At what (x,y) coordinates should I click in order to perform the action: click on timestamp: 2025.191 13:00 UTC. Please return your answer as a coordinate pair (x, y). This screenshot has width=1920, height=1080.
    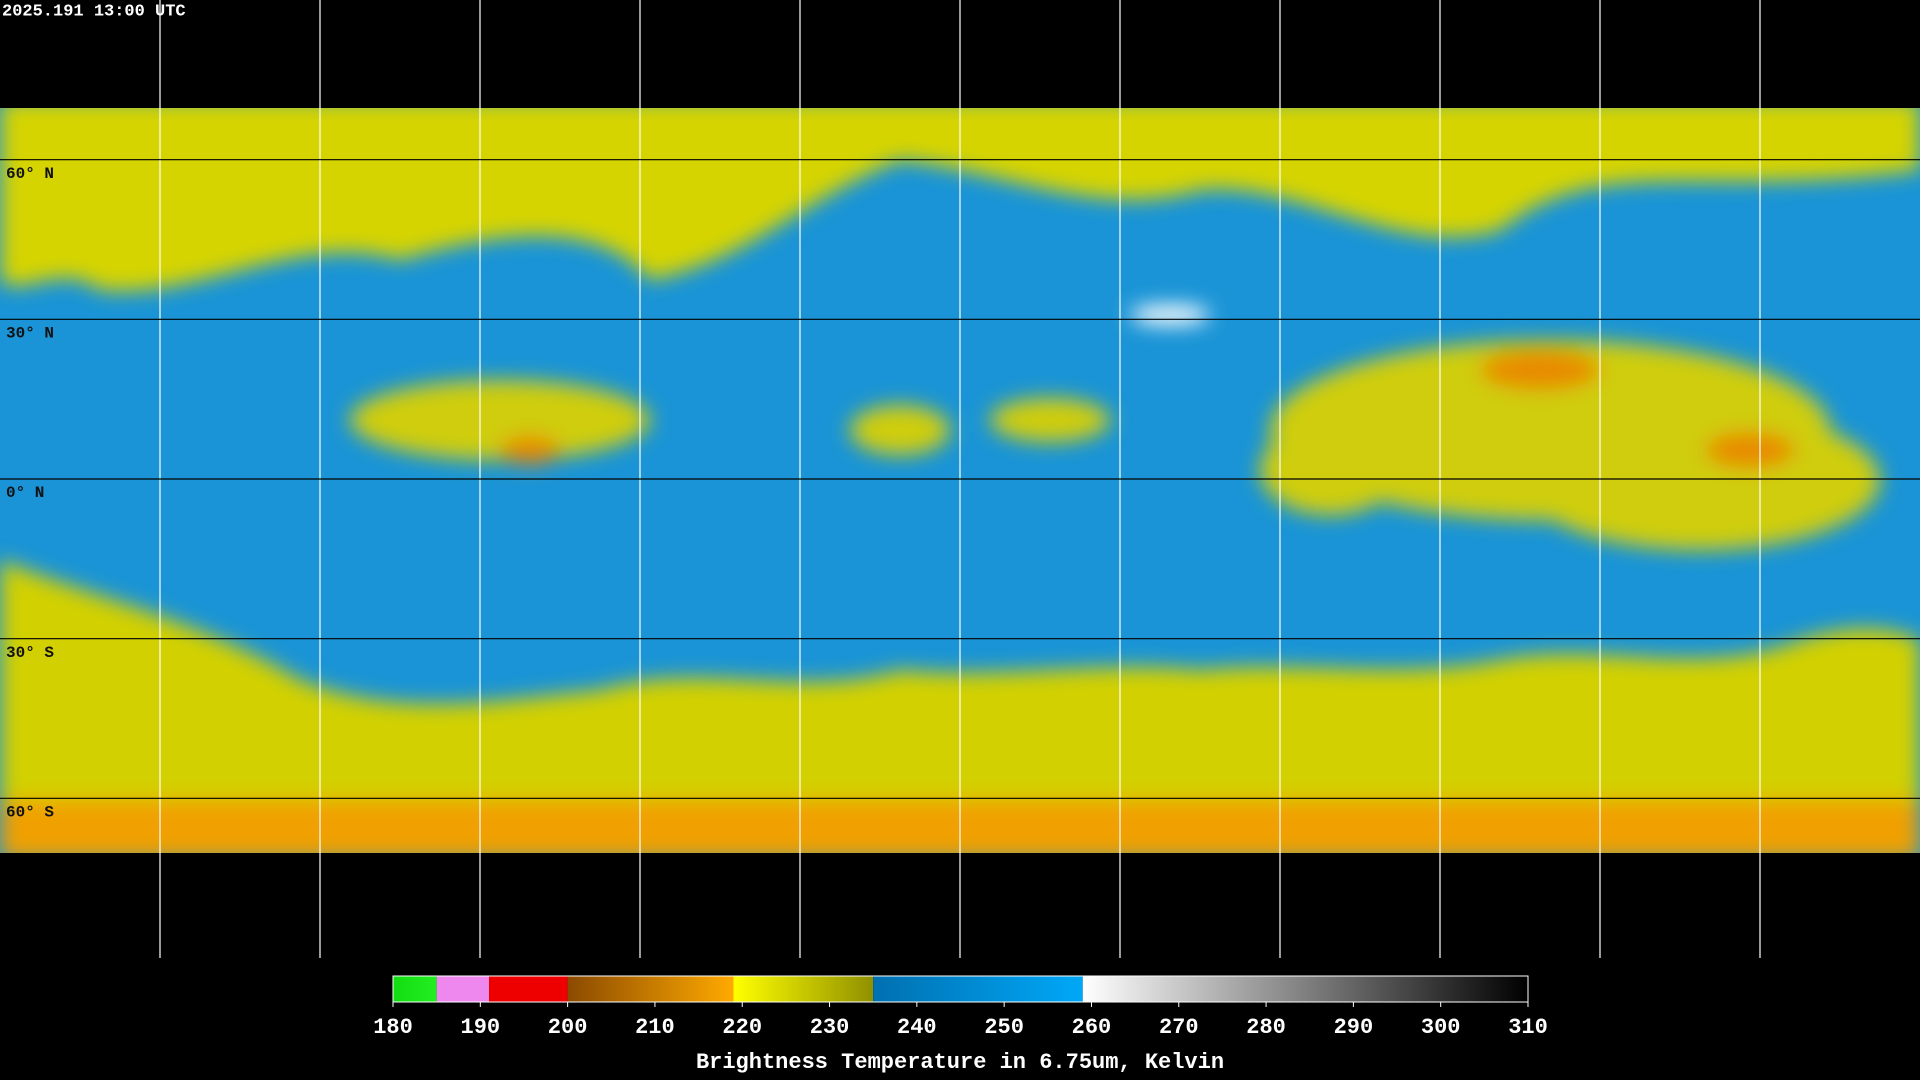
    Looking at the image, I should click on (94, 11).